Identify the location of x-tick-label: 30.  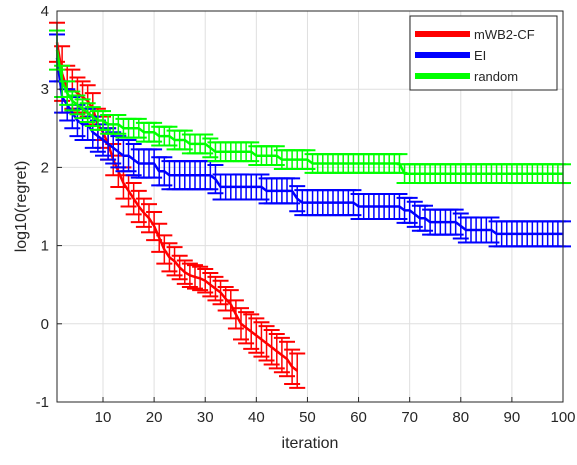
(205, 417).